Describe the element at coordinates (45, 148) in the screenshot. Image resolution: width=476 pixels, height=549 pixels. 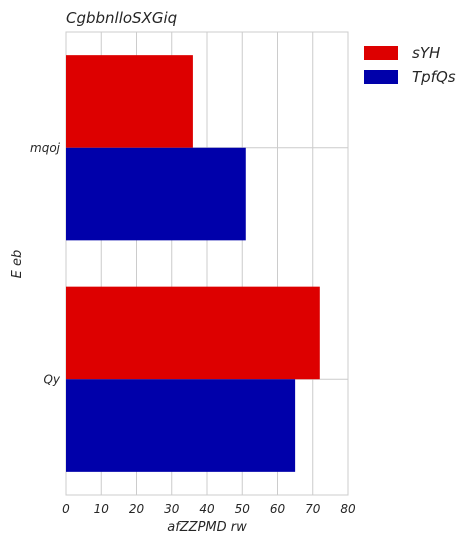
I see `y-category-label: mqoj` at that location.